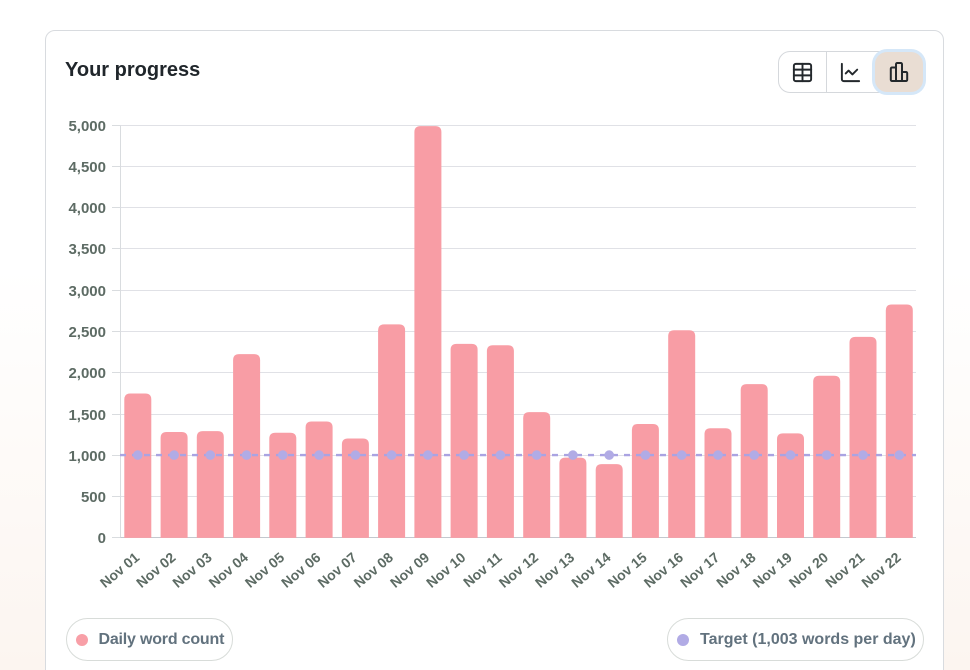  I want to click on svg-text: Nov 21, so click(845, 570).